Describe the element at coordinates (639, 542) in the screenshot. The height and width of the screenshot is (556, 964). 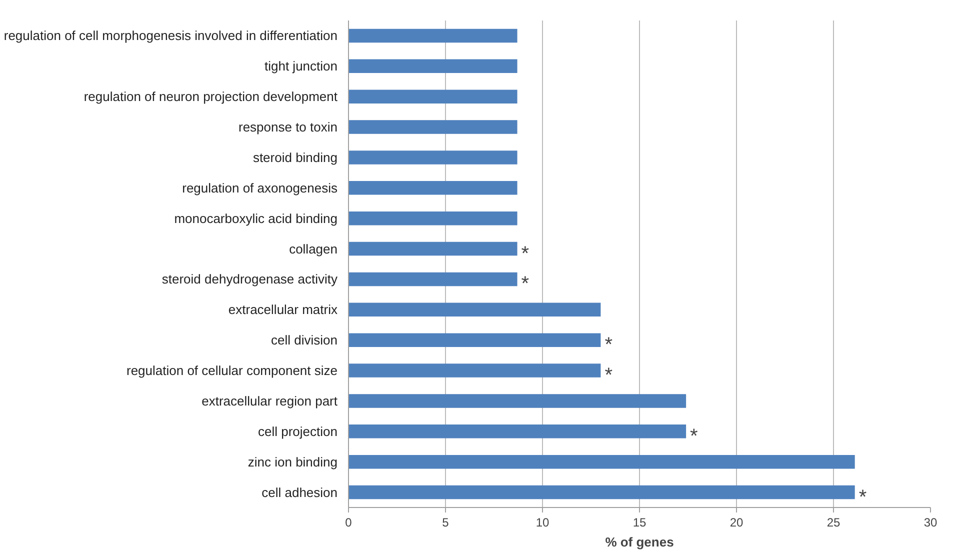
I see `x-axis-title: % of genes` at that location.